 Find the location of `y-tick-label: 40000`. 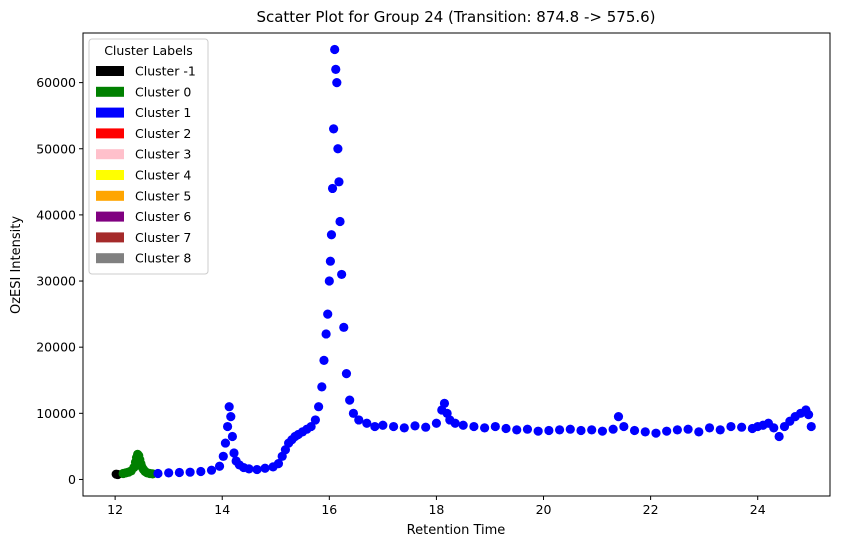

y-tick-label: 40000 is located at coordinates (56, 214).